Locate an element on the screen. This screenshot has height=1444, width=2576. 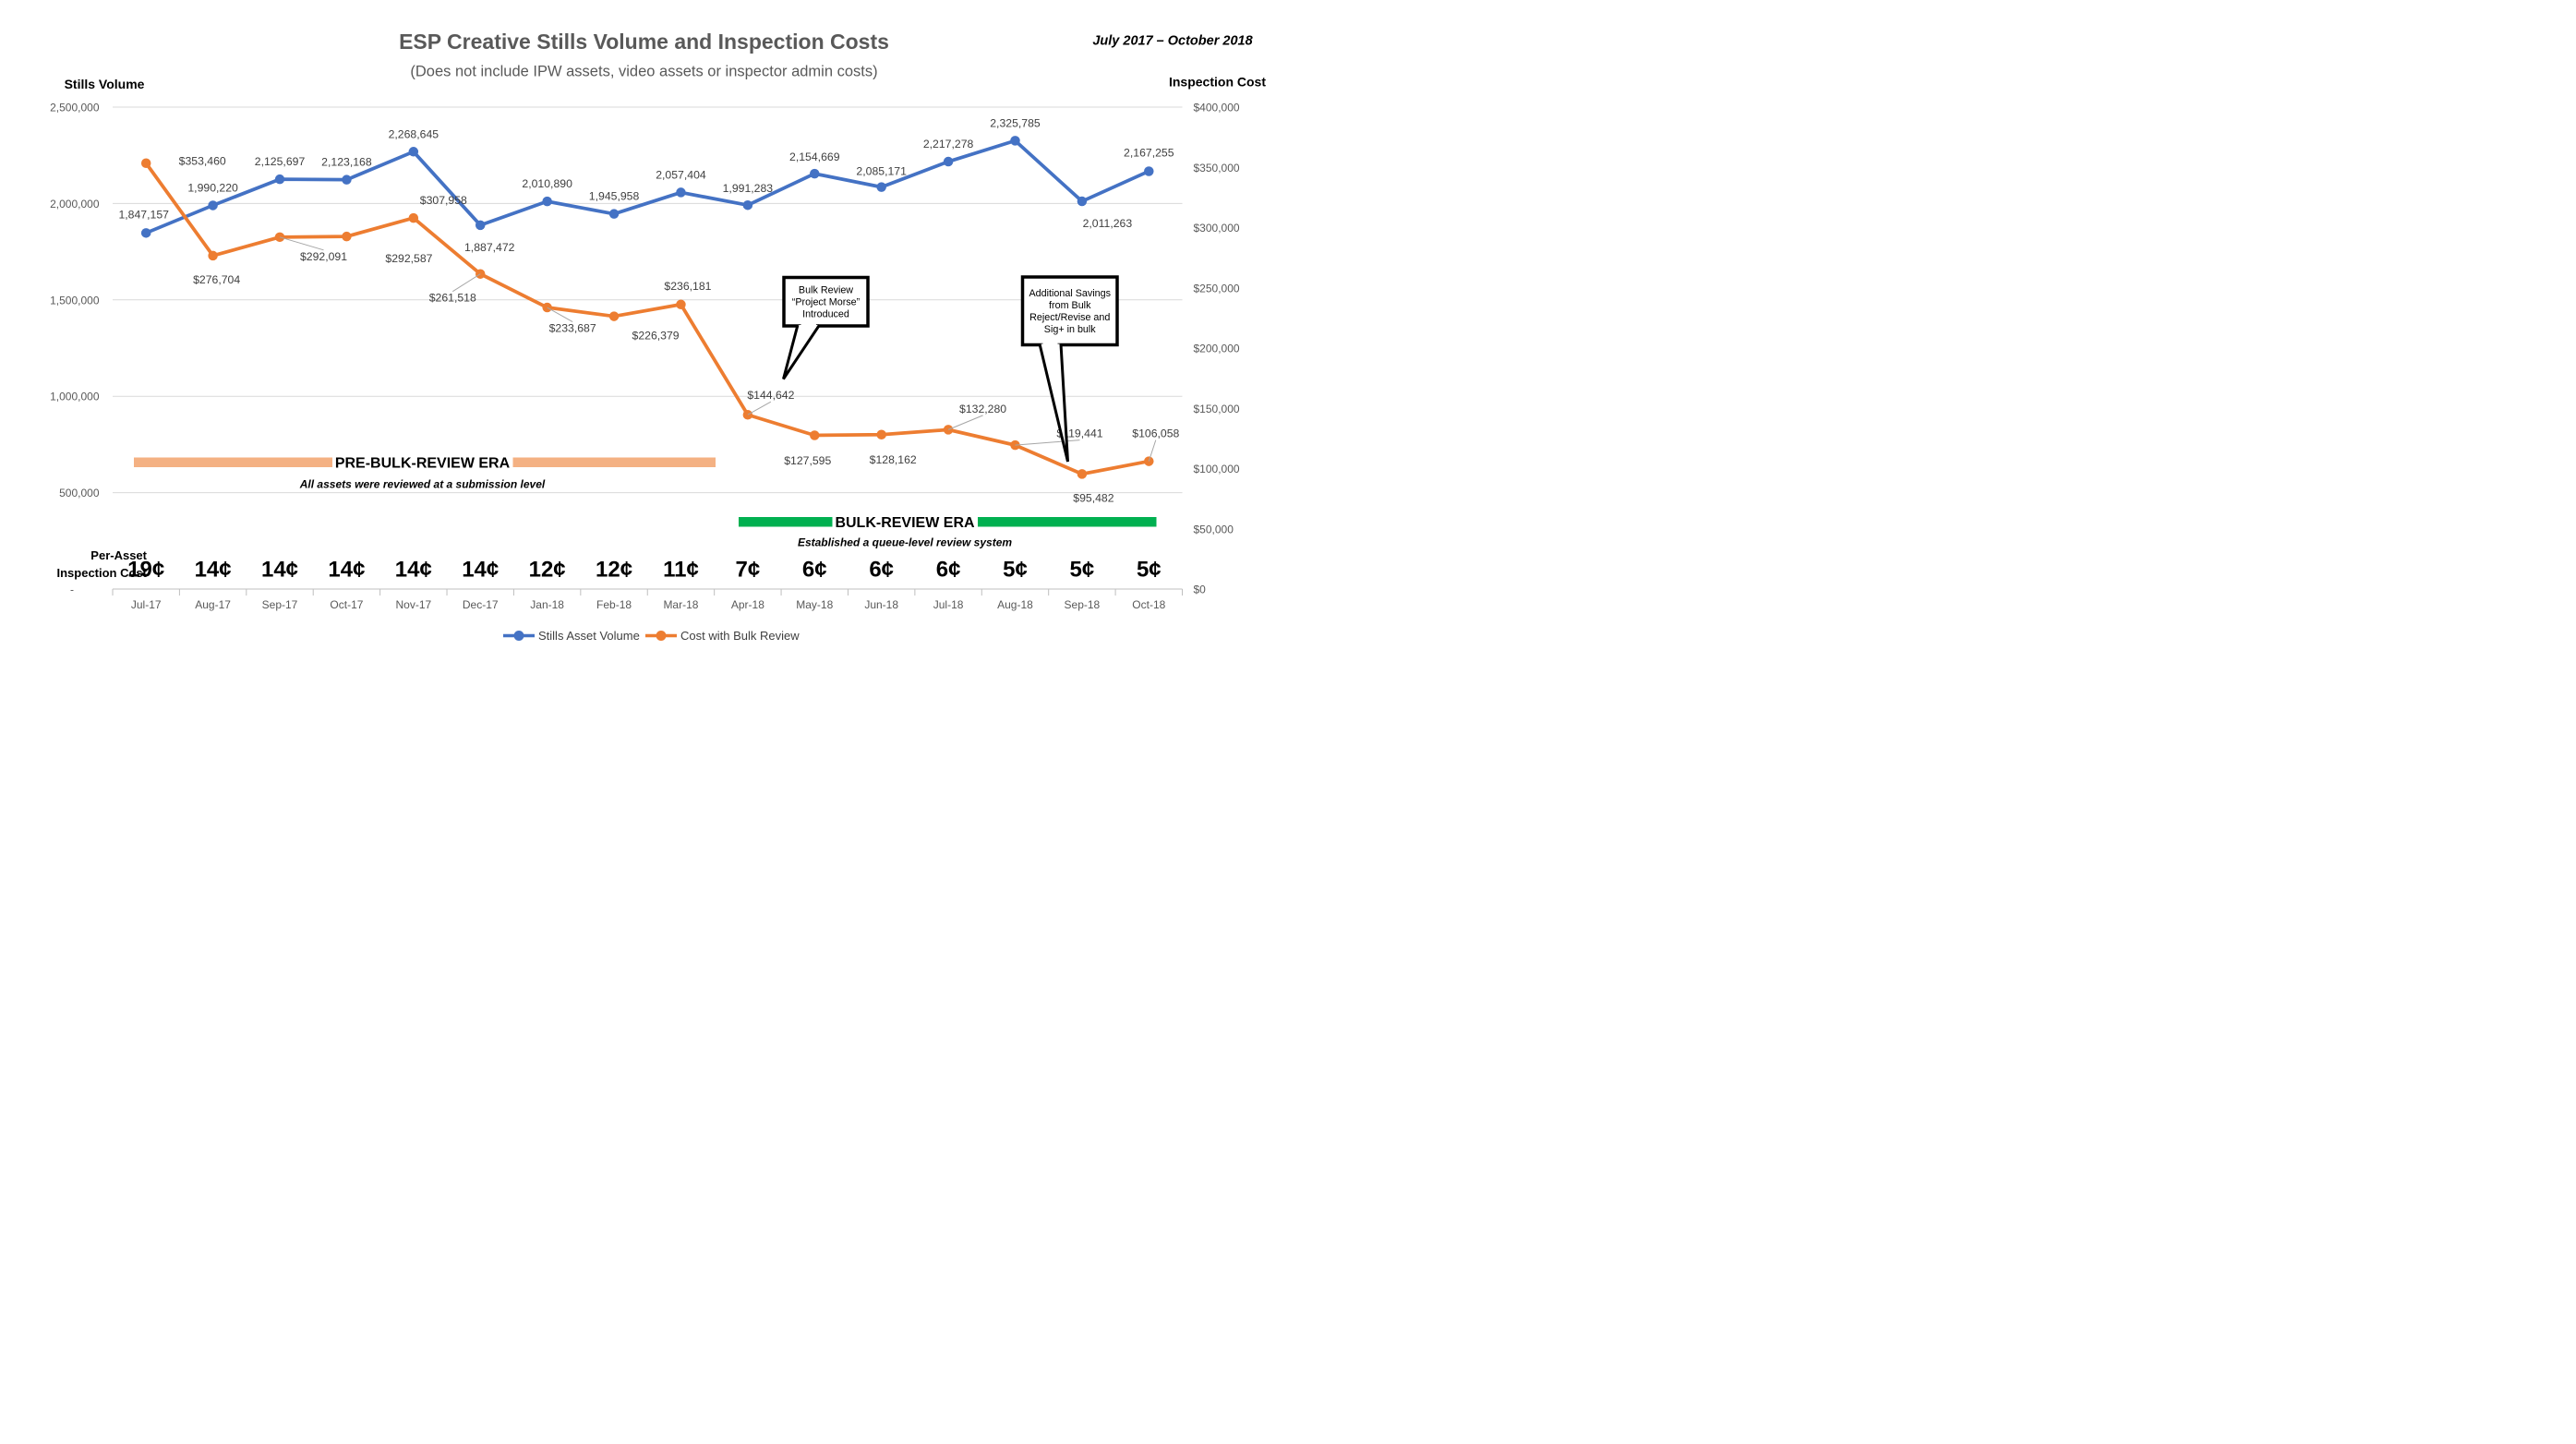
right-axis-tick-label: $200,000 is located at coordinates (1217, 349).